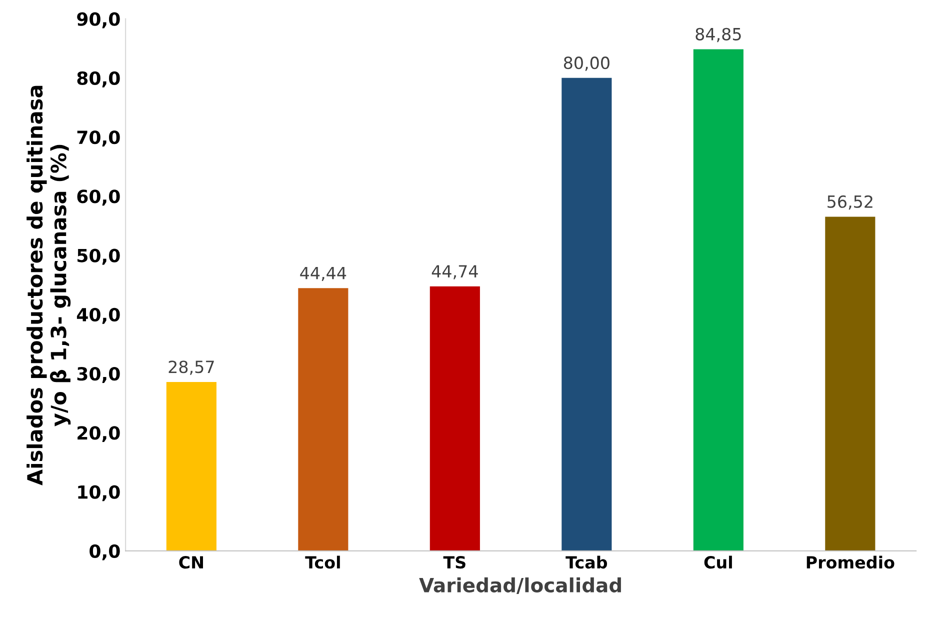  What do you see at coordinates (587, 63) in the screenshot?
I see `data-label: 80,00` at bounding box center [587, 63].